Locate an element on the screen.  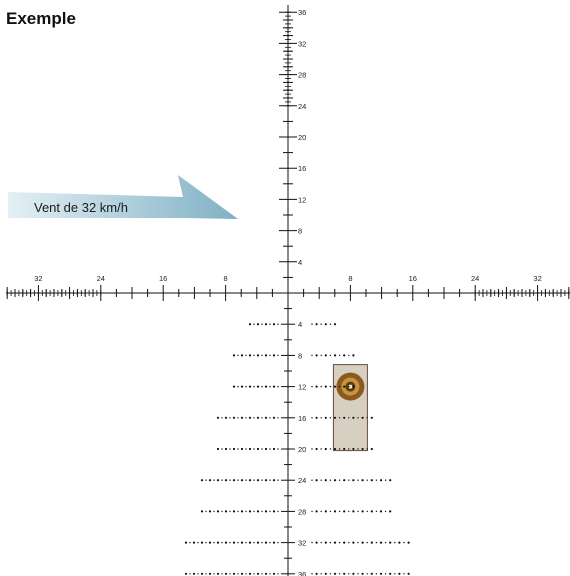
holdover-row-label: 36 is located at coordinates (302, 573).